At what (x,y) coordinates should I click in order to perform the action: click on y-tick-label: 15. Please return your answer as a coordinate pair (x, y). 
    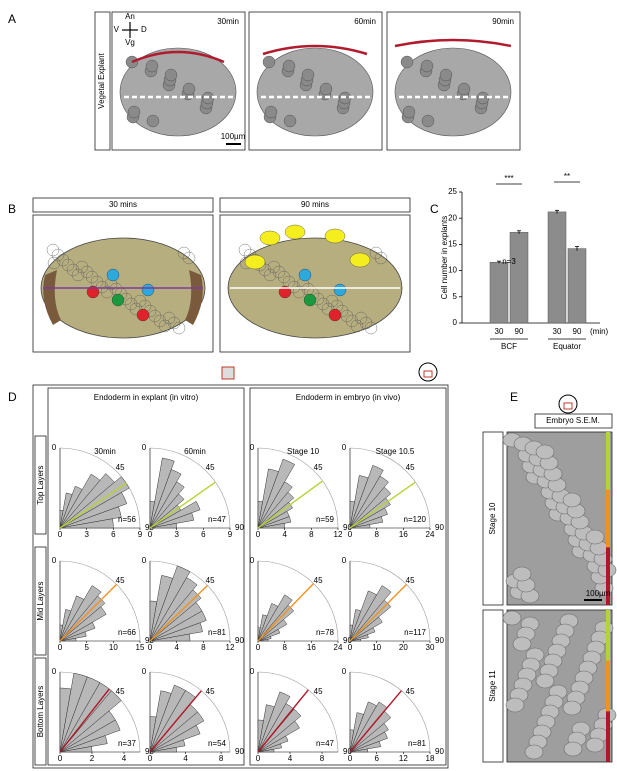
    Looking at the image, I should click on (452, 244).